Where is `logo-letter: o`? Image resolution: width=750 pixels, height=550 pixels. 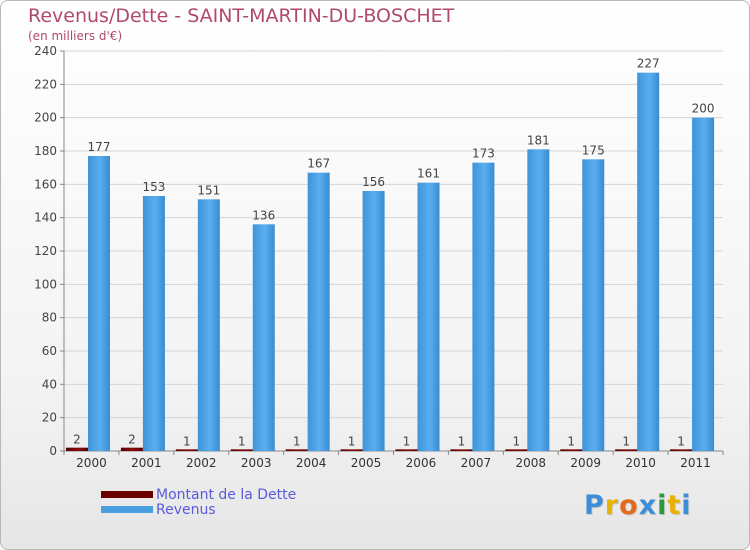
logo-letter: o is located at coordinates (629, 505).